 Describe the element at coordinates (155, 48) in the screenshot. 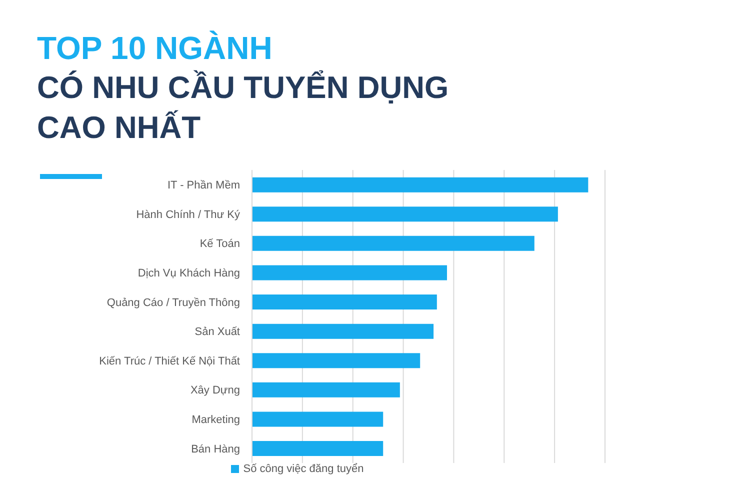

I see `chart-title: TOP 10 NGÀNH` at that location.